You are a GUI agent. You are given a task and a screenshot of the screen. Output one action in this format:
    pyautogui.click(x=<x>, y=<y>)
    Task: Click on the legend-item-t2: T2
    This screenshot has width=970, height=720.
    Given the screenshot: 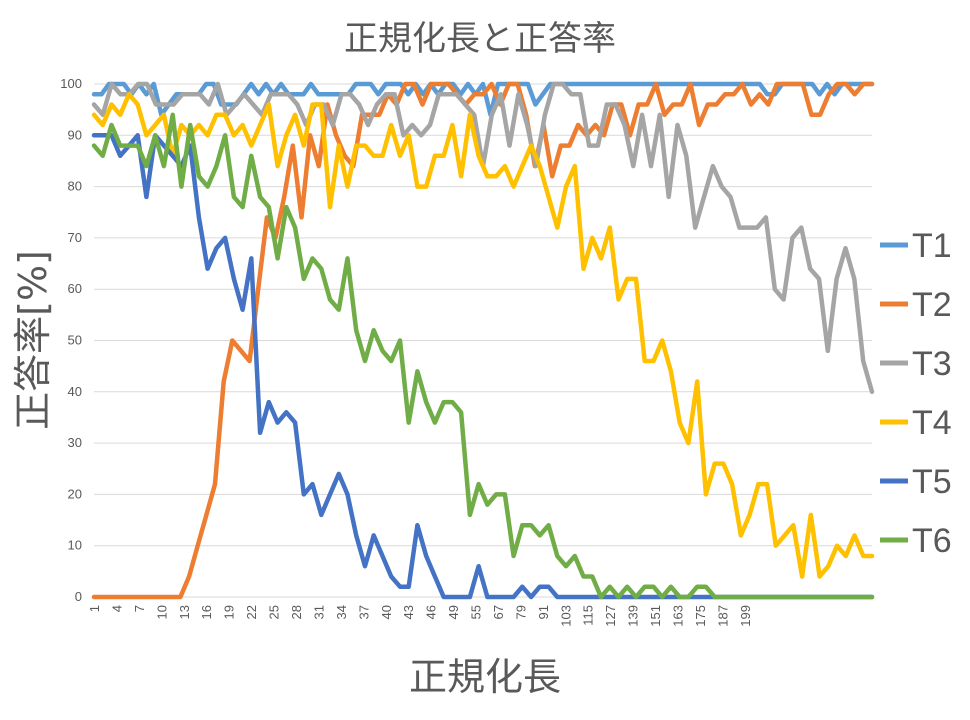 What is the action you would take?
    pyautogui.click(x=916, y=305)
    